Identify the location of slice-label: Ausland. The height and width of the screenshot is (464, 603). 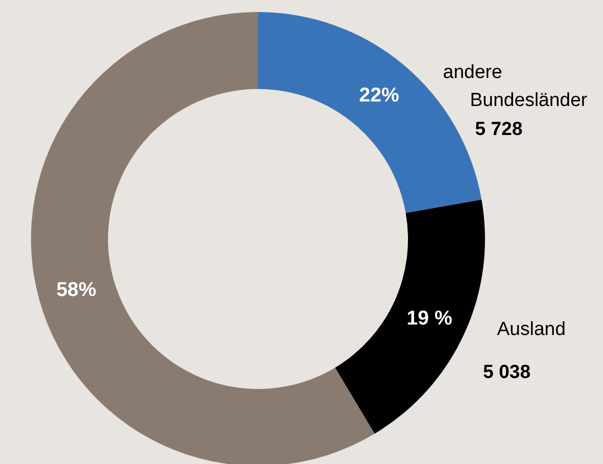
(531, 329).